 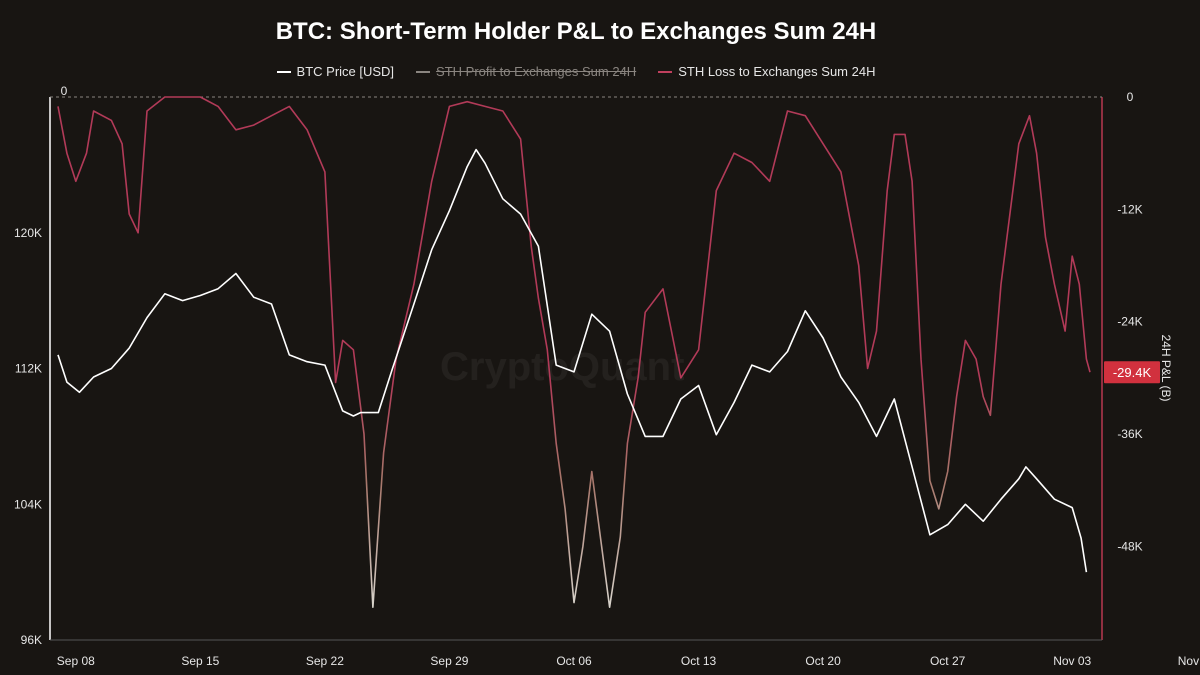 I want to click on current-value-badge, so click(x=1132, y=372).